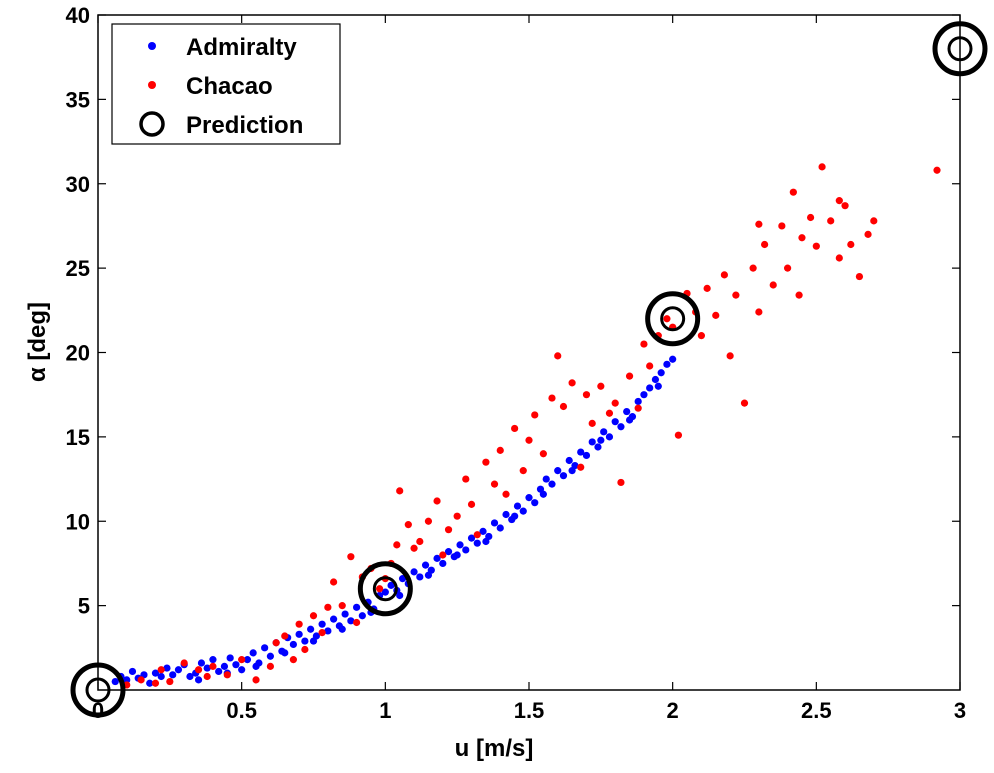 This screenshot has width=994, height=773. I want to click on legend-label-prediction: Prediction, so click(244, 125).